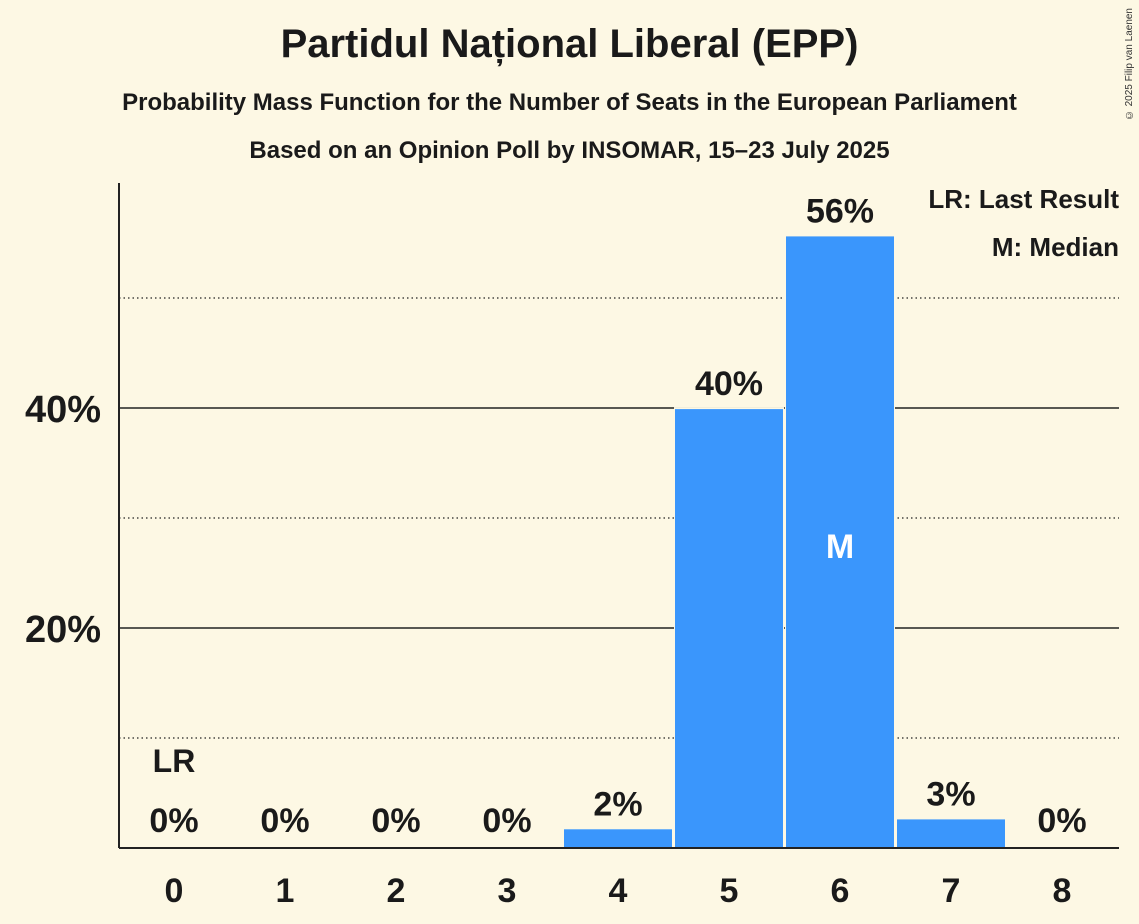  I want to click on last-result-marker: LR, so click(174, 761).